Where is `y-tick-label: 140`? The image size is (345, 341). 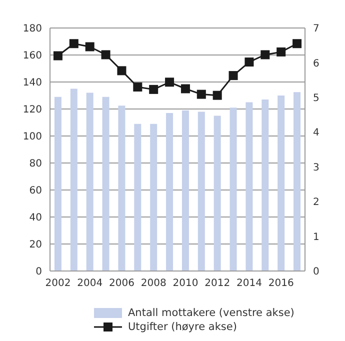 y-tick-label: 140 is located at coordinates (32, 83).